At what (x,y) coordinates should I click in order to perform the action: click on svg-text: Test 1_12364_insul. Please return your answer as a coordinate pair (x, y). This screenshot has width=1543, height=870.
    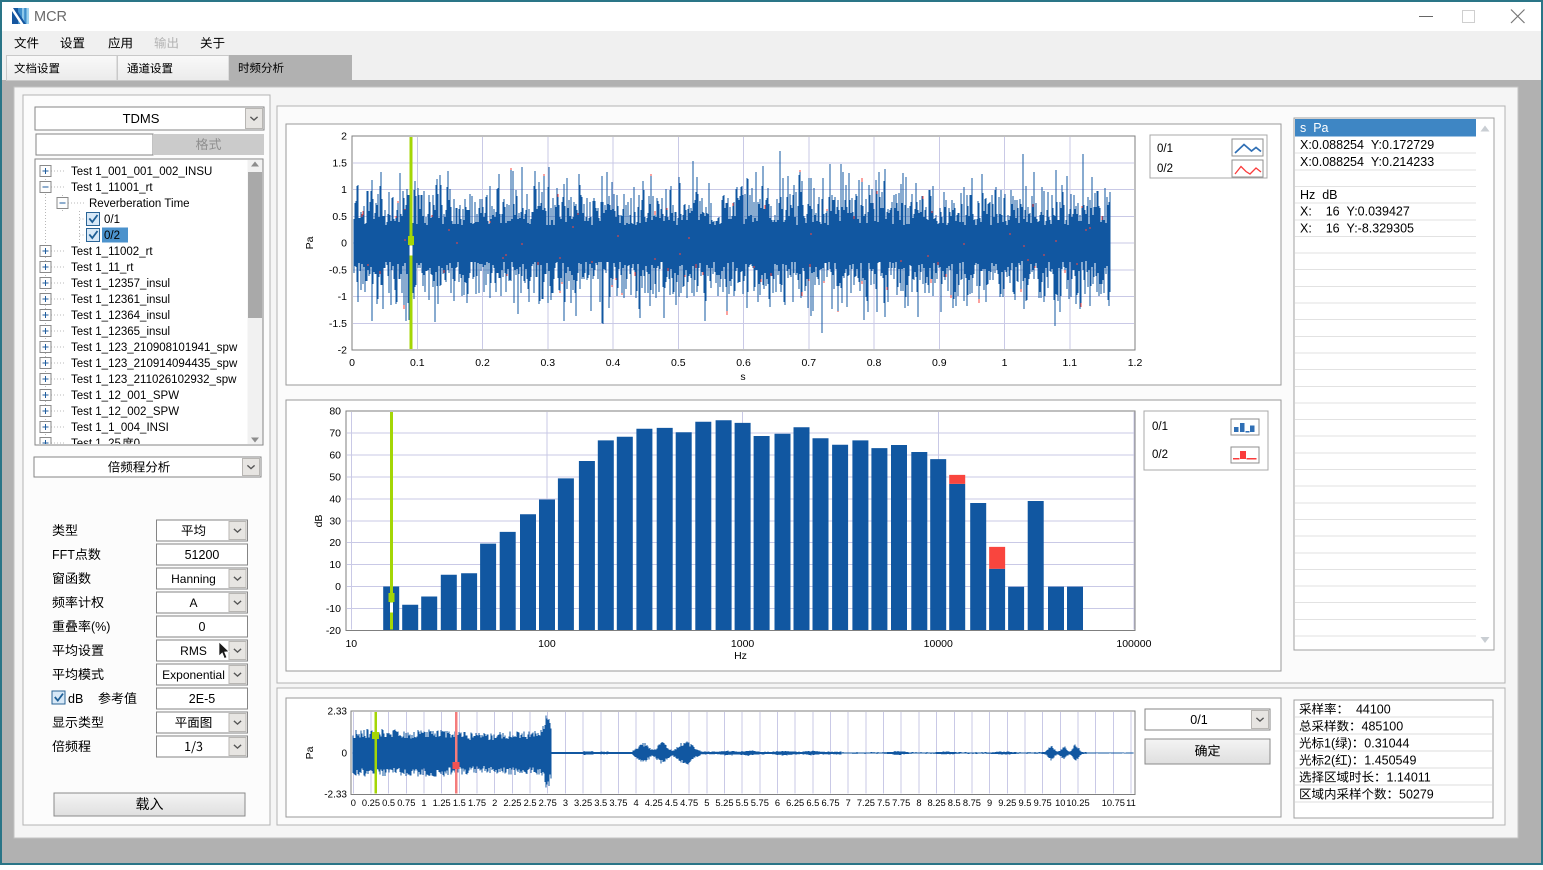
    Looking at the image, I should click on (120, 316).